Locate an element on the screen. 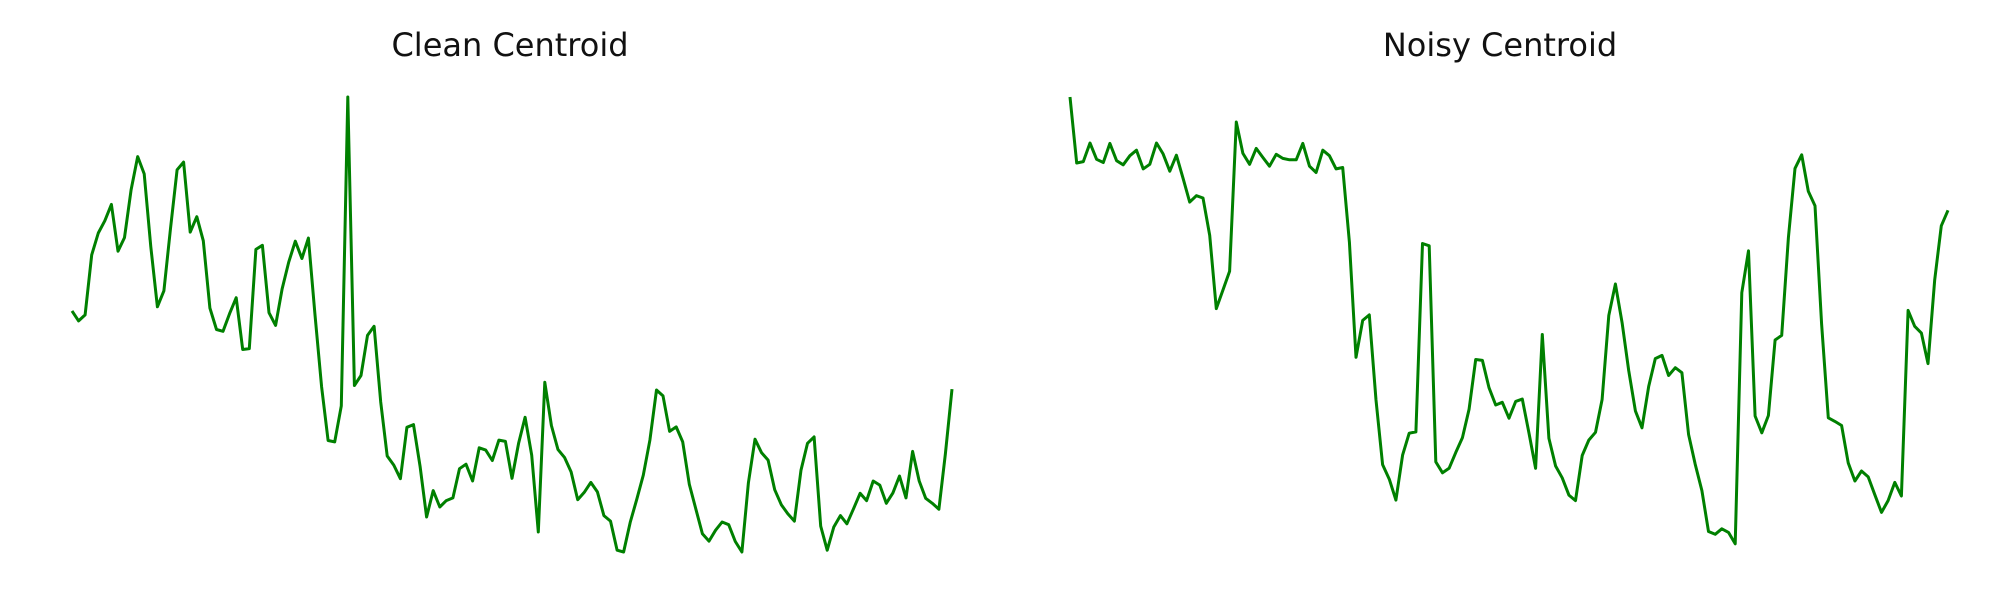 The image size is (2000, 600). noisy-centroid-title: Noisy Centroid is located at coordinates (1500, 45).